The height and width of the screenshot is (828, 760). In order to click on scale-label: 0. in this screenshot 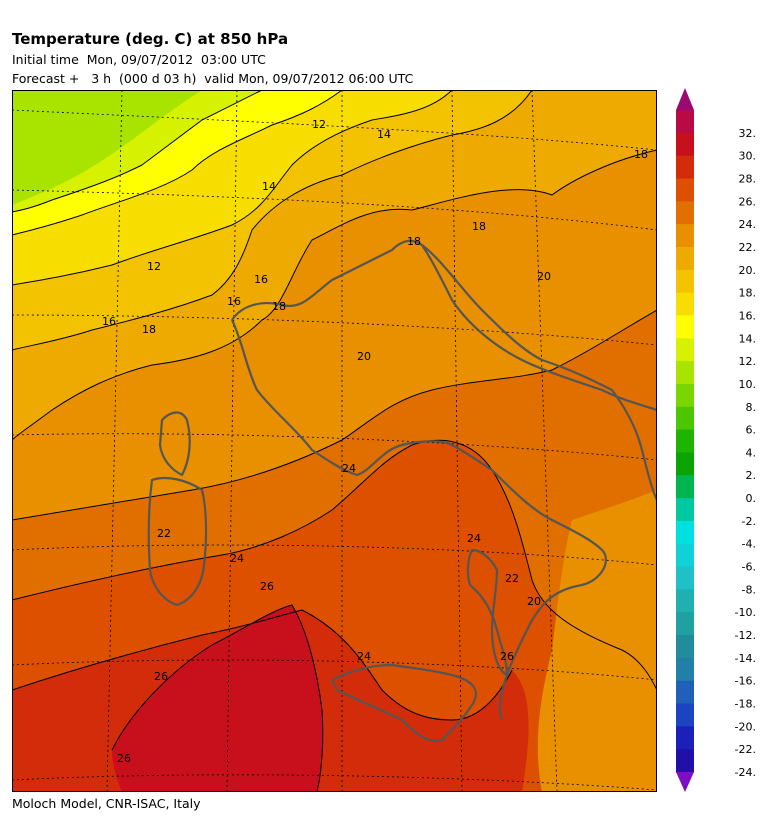, I will do `click(751, 498)`.